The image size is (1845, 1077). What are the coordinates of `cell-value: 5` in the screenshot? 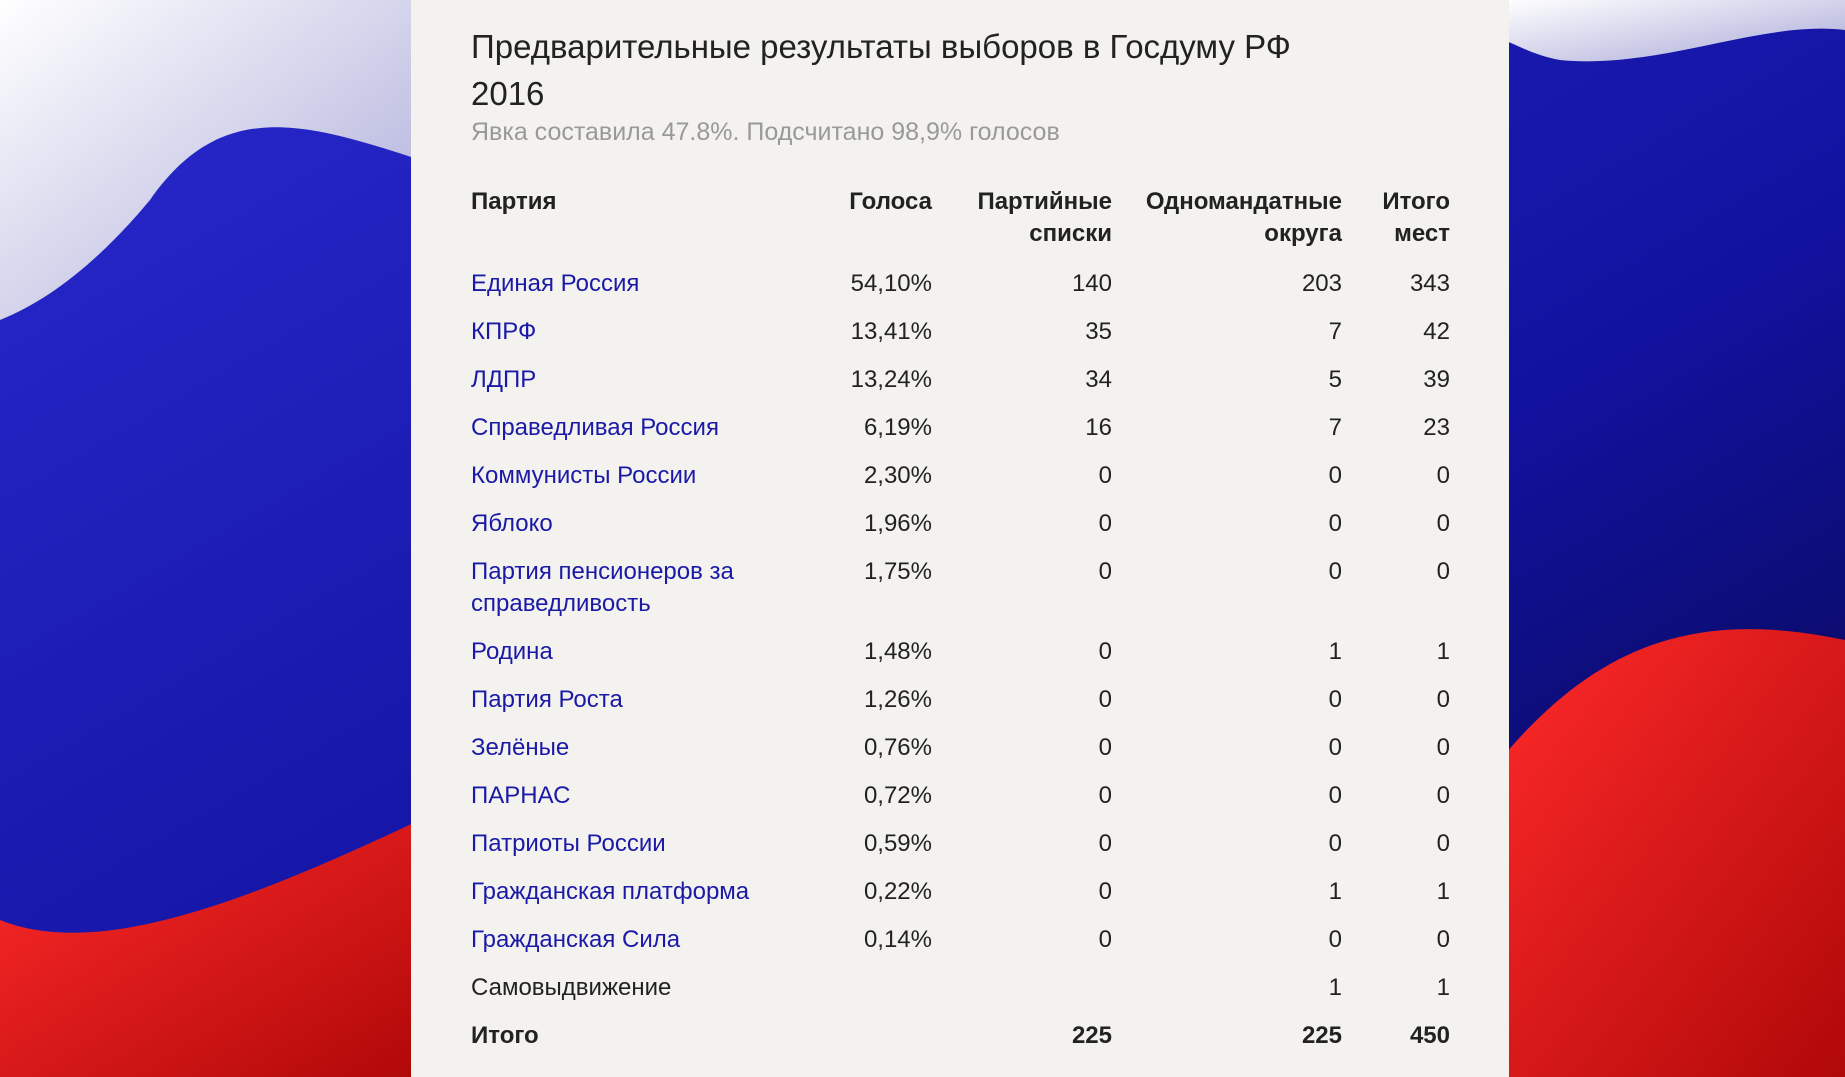 It's located at (1335, 379).